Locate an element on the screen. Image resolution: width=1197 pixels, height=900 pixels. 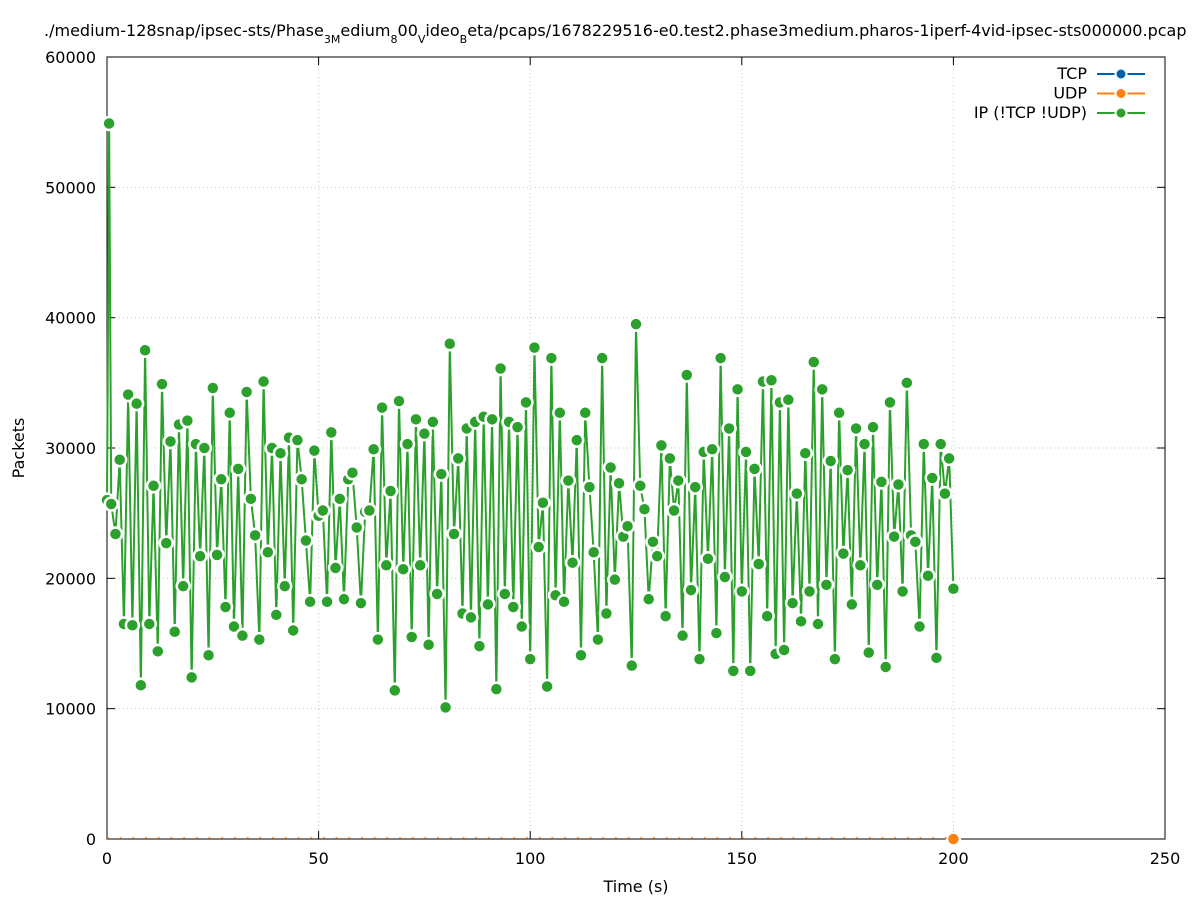
legend-marker is located at coordinates (1121, 74).